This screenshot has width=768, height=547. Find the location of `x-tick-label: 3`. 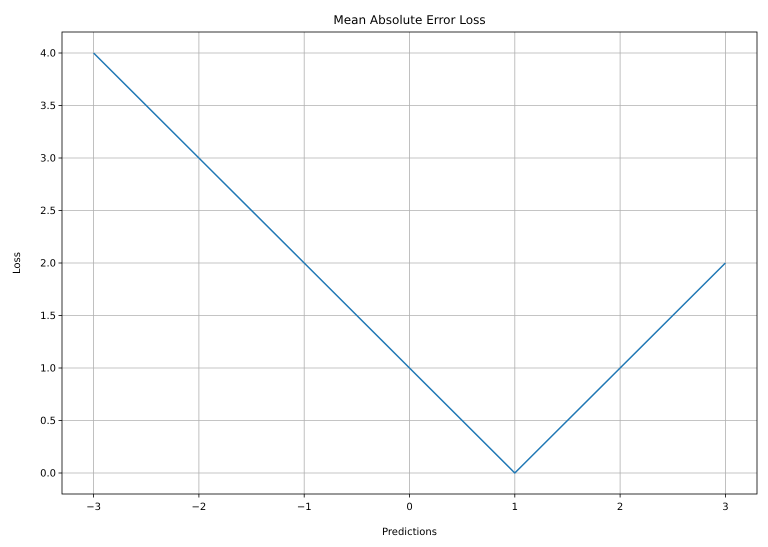

x-tick-label: 3 is located at coordinates (725, 507).